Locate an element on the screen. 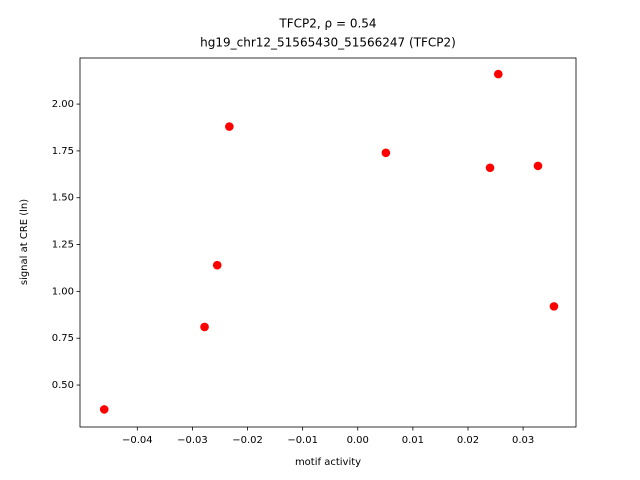 This screenshot has height=480, width=640. x-tick-label: 0.00 is located at coordinates (358, 440).